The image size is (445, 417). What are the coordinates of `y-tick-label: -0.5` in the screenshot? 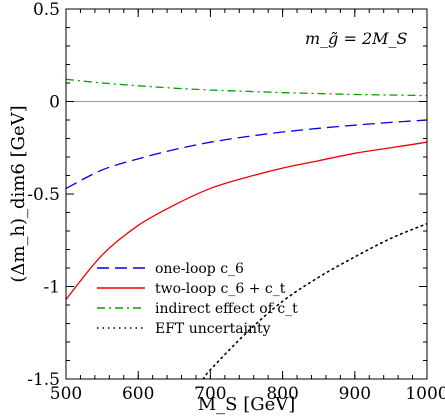 It's located at (43, 195).